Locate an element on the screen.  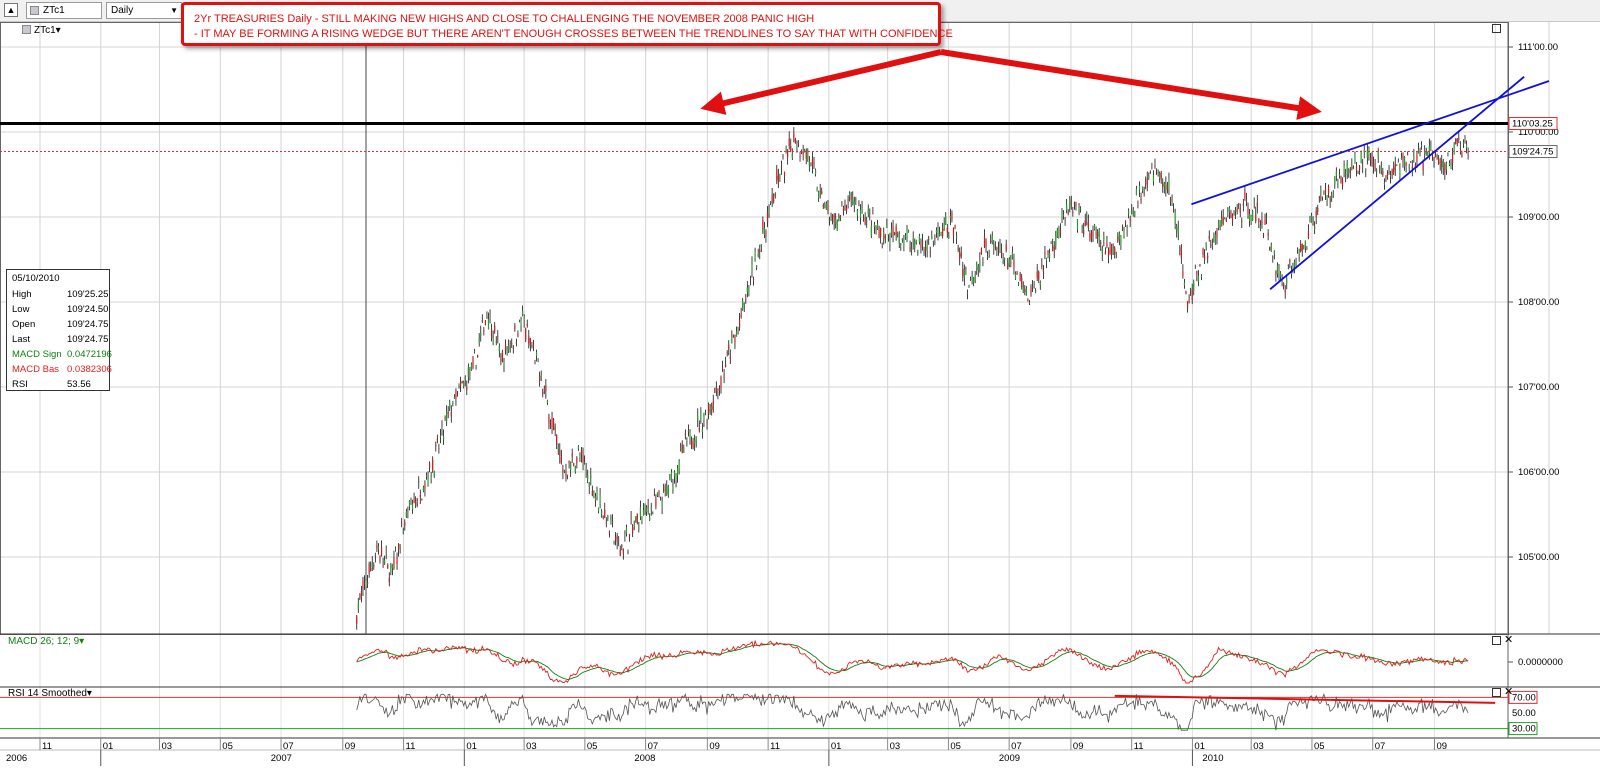
instrument-input: ZTc1 is located at coordinates (64, 10).